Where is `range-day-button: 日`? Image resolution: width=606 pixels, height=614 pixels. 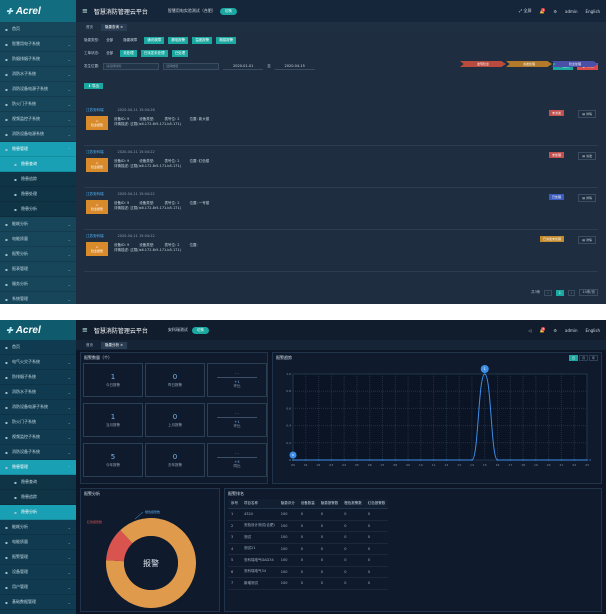 range-day-button: 日 is located at coordinates (573, 358).